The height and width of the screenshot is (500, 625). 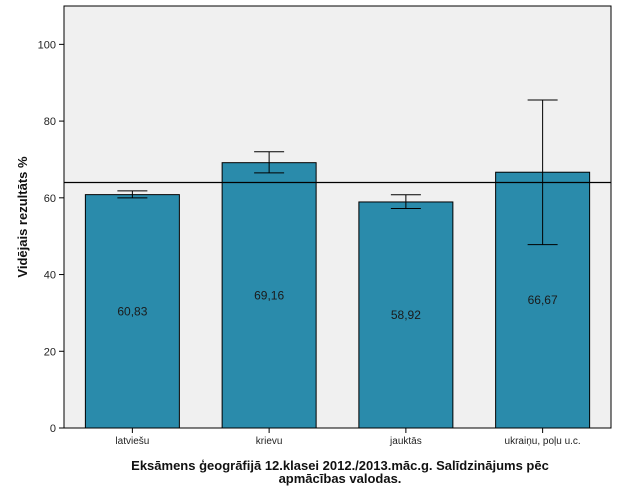 What do you see at coordinates (340, 478) in the screenshot?
I see `x-axis-label-line2: apmācības valodas.` at bounding box center [340, 478].